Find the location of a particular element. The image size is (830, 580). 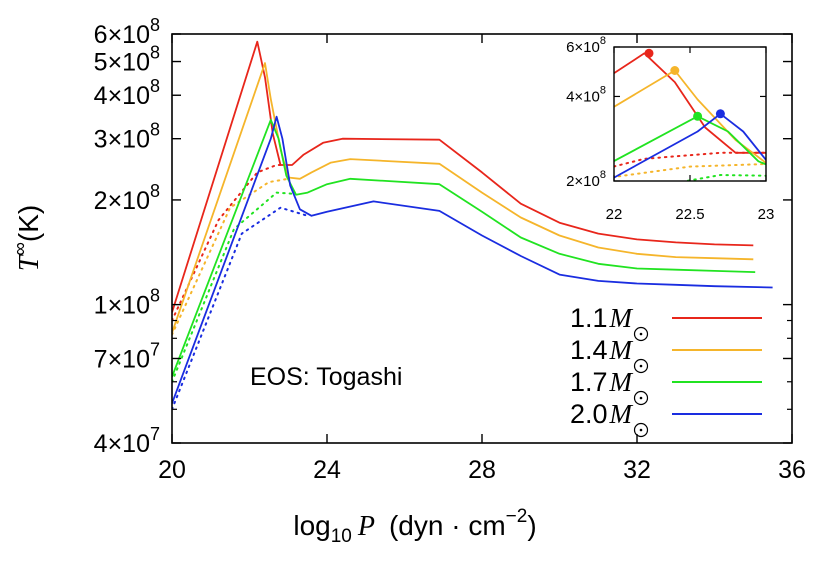

y-tick-label: 4×10⁷ is located at coordinates (127, 441).